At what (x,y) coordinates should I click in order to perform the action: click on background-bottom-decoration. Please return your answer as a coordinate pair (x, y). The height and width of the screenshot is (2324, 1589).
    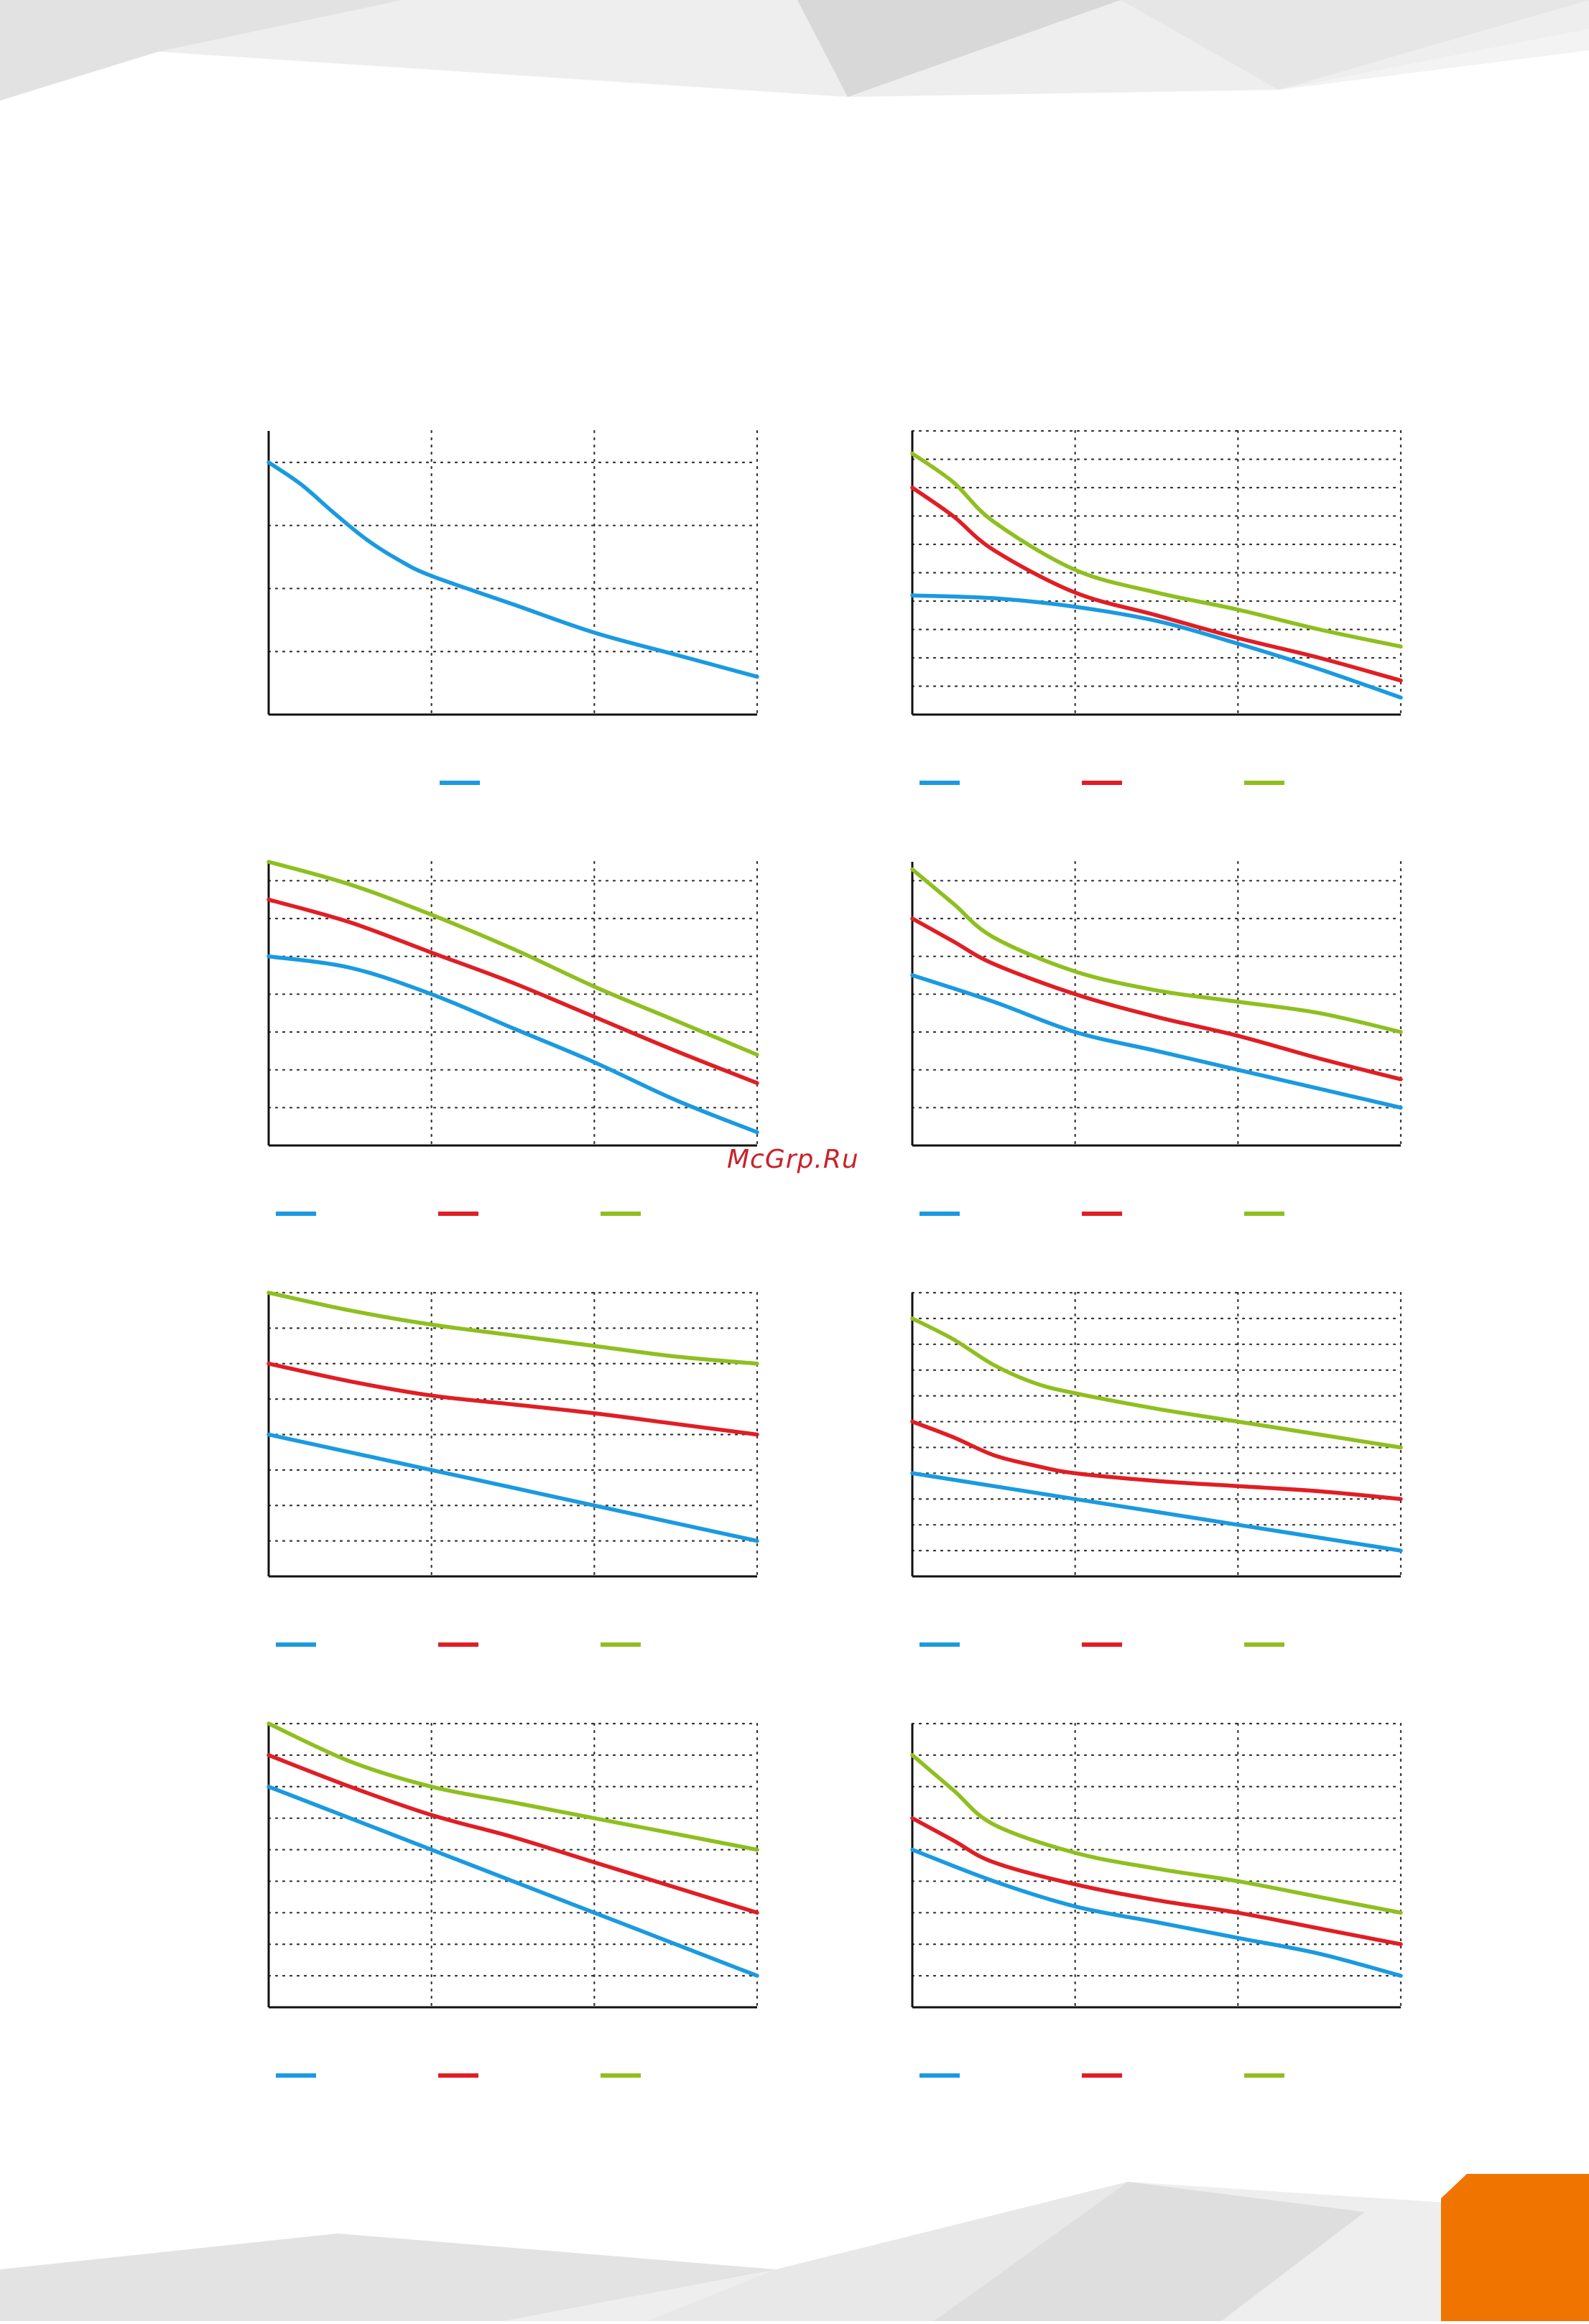
    Looking at the image, I should click on (795, 2252).